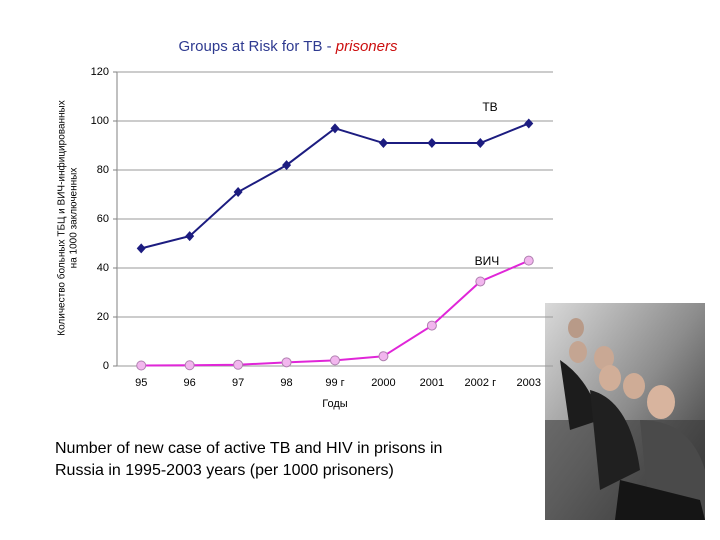 This screenshot has width=720, height=540. Describe the element at coordinates (74, 218) in the screenshot. I see `y-axis-label: на 1000 заключенных` at that location.